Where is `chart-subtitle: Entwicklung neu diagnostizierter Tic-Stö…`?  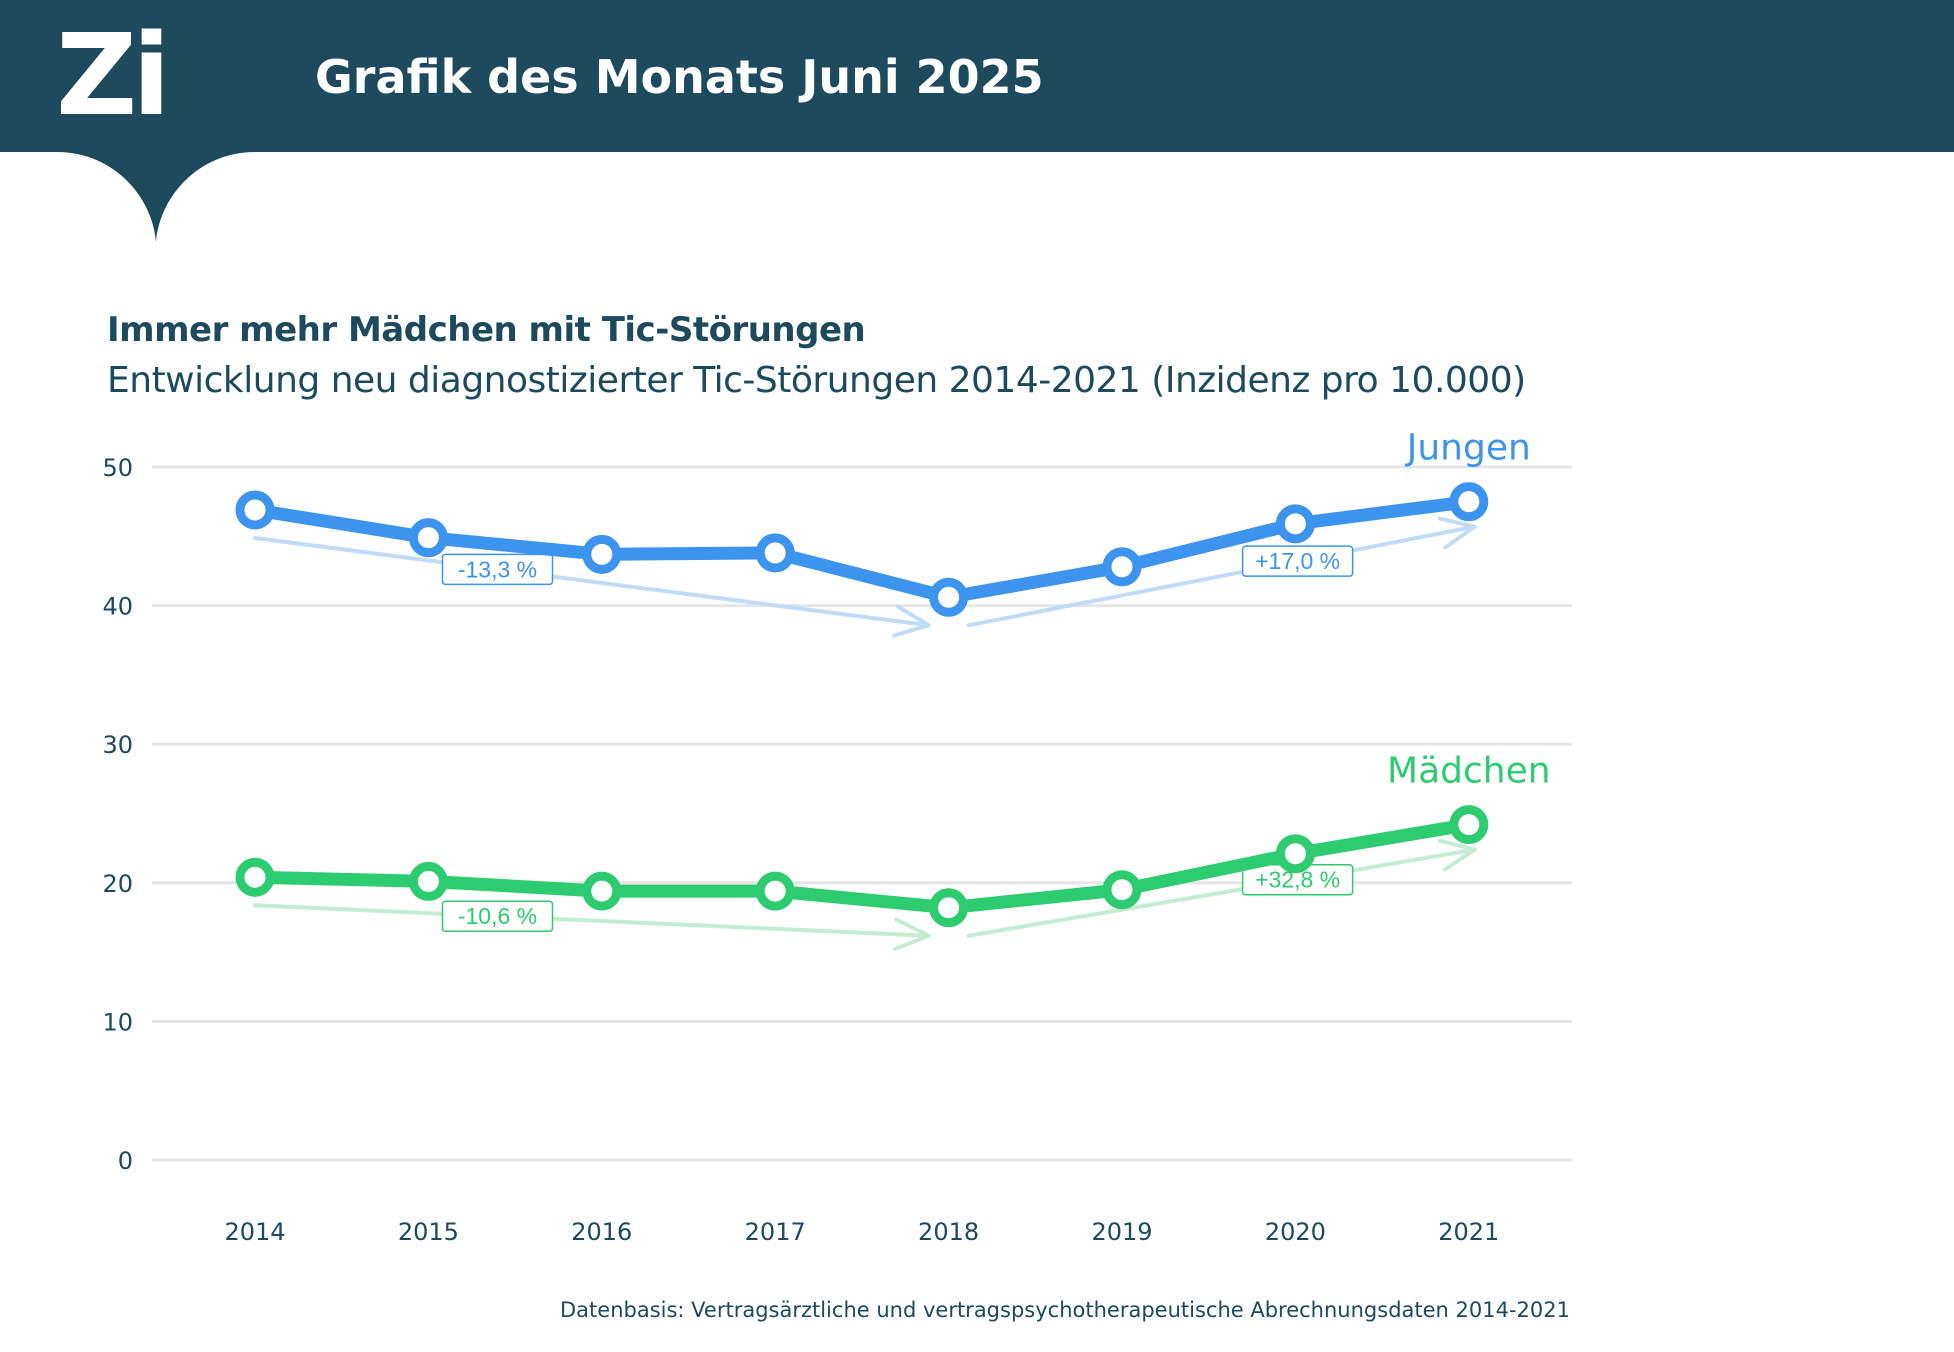 chart-subtitle: Entwicklung neu diagnostizierter Tic-Stö… is located at coordinates (816, 380).